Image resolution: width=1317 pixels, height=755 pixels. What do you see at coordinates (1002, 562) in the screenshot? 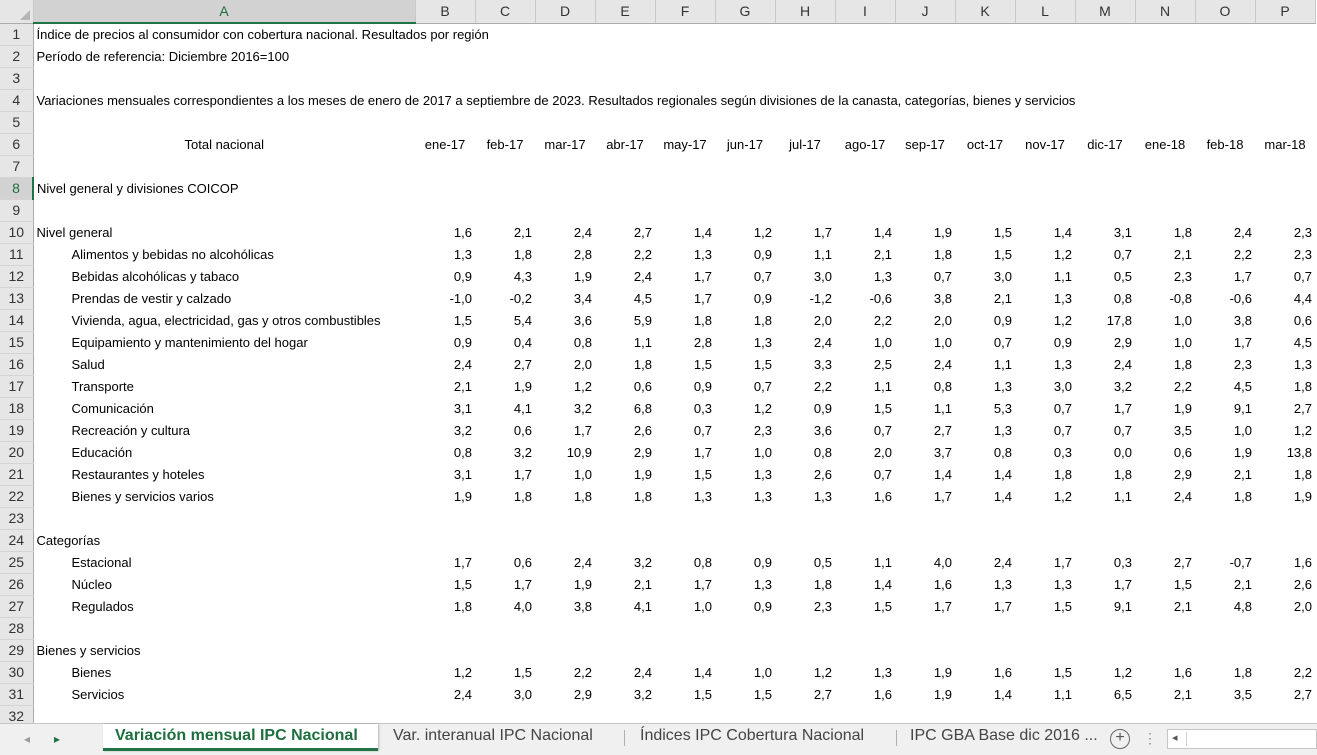
I see `value-cell: 2,4` at bounding box center [1002, 562].